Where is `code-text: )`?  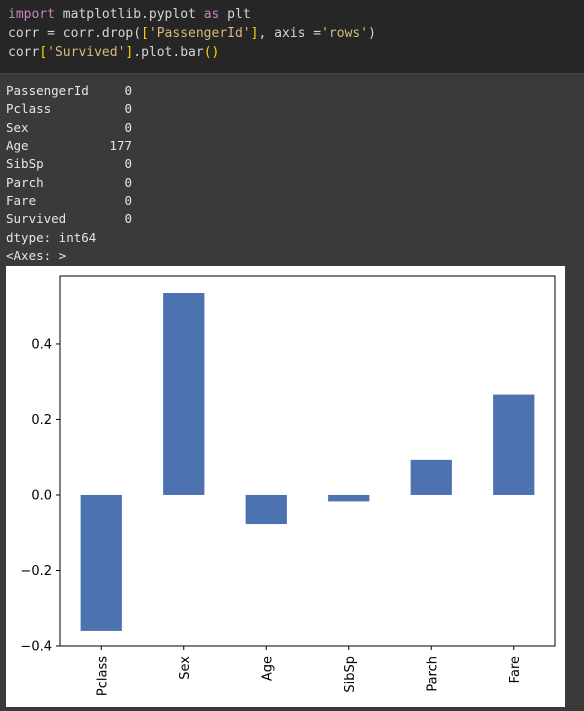 code-text: ) is located at coordinates (372, 33).